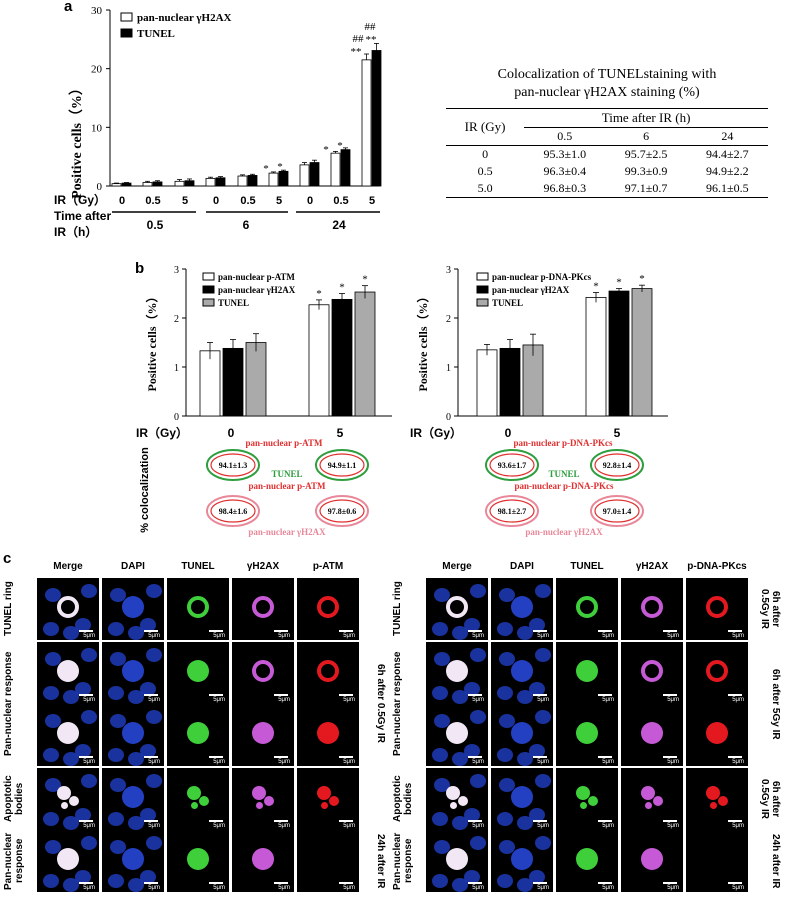 The image size is (787, 899). Describe the element at coordinates (646, 188) in the screenshot. I see `table-cell: 97.1±0.7` at that location.